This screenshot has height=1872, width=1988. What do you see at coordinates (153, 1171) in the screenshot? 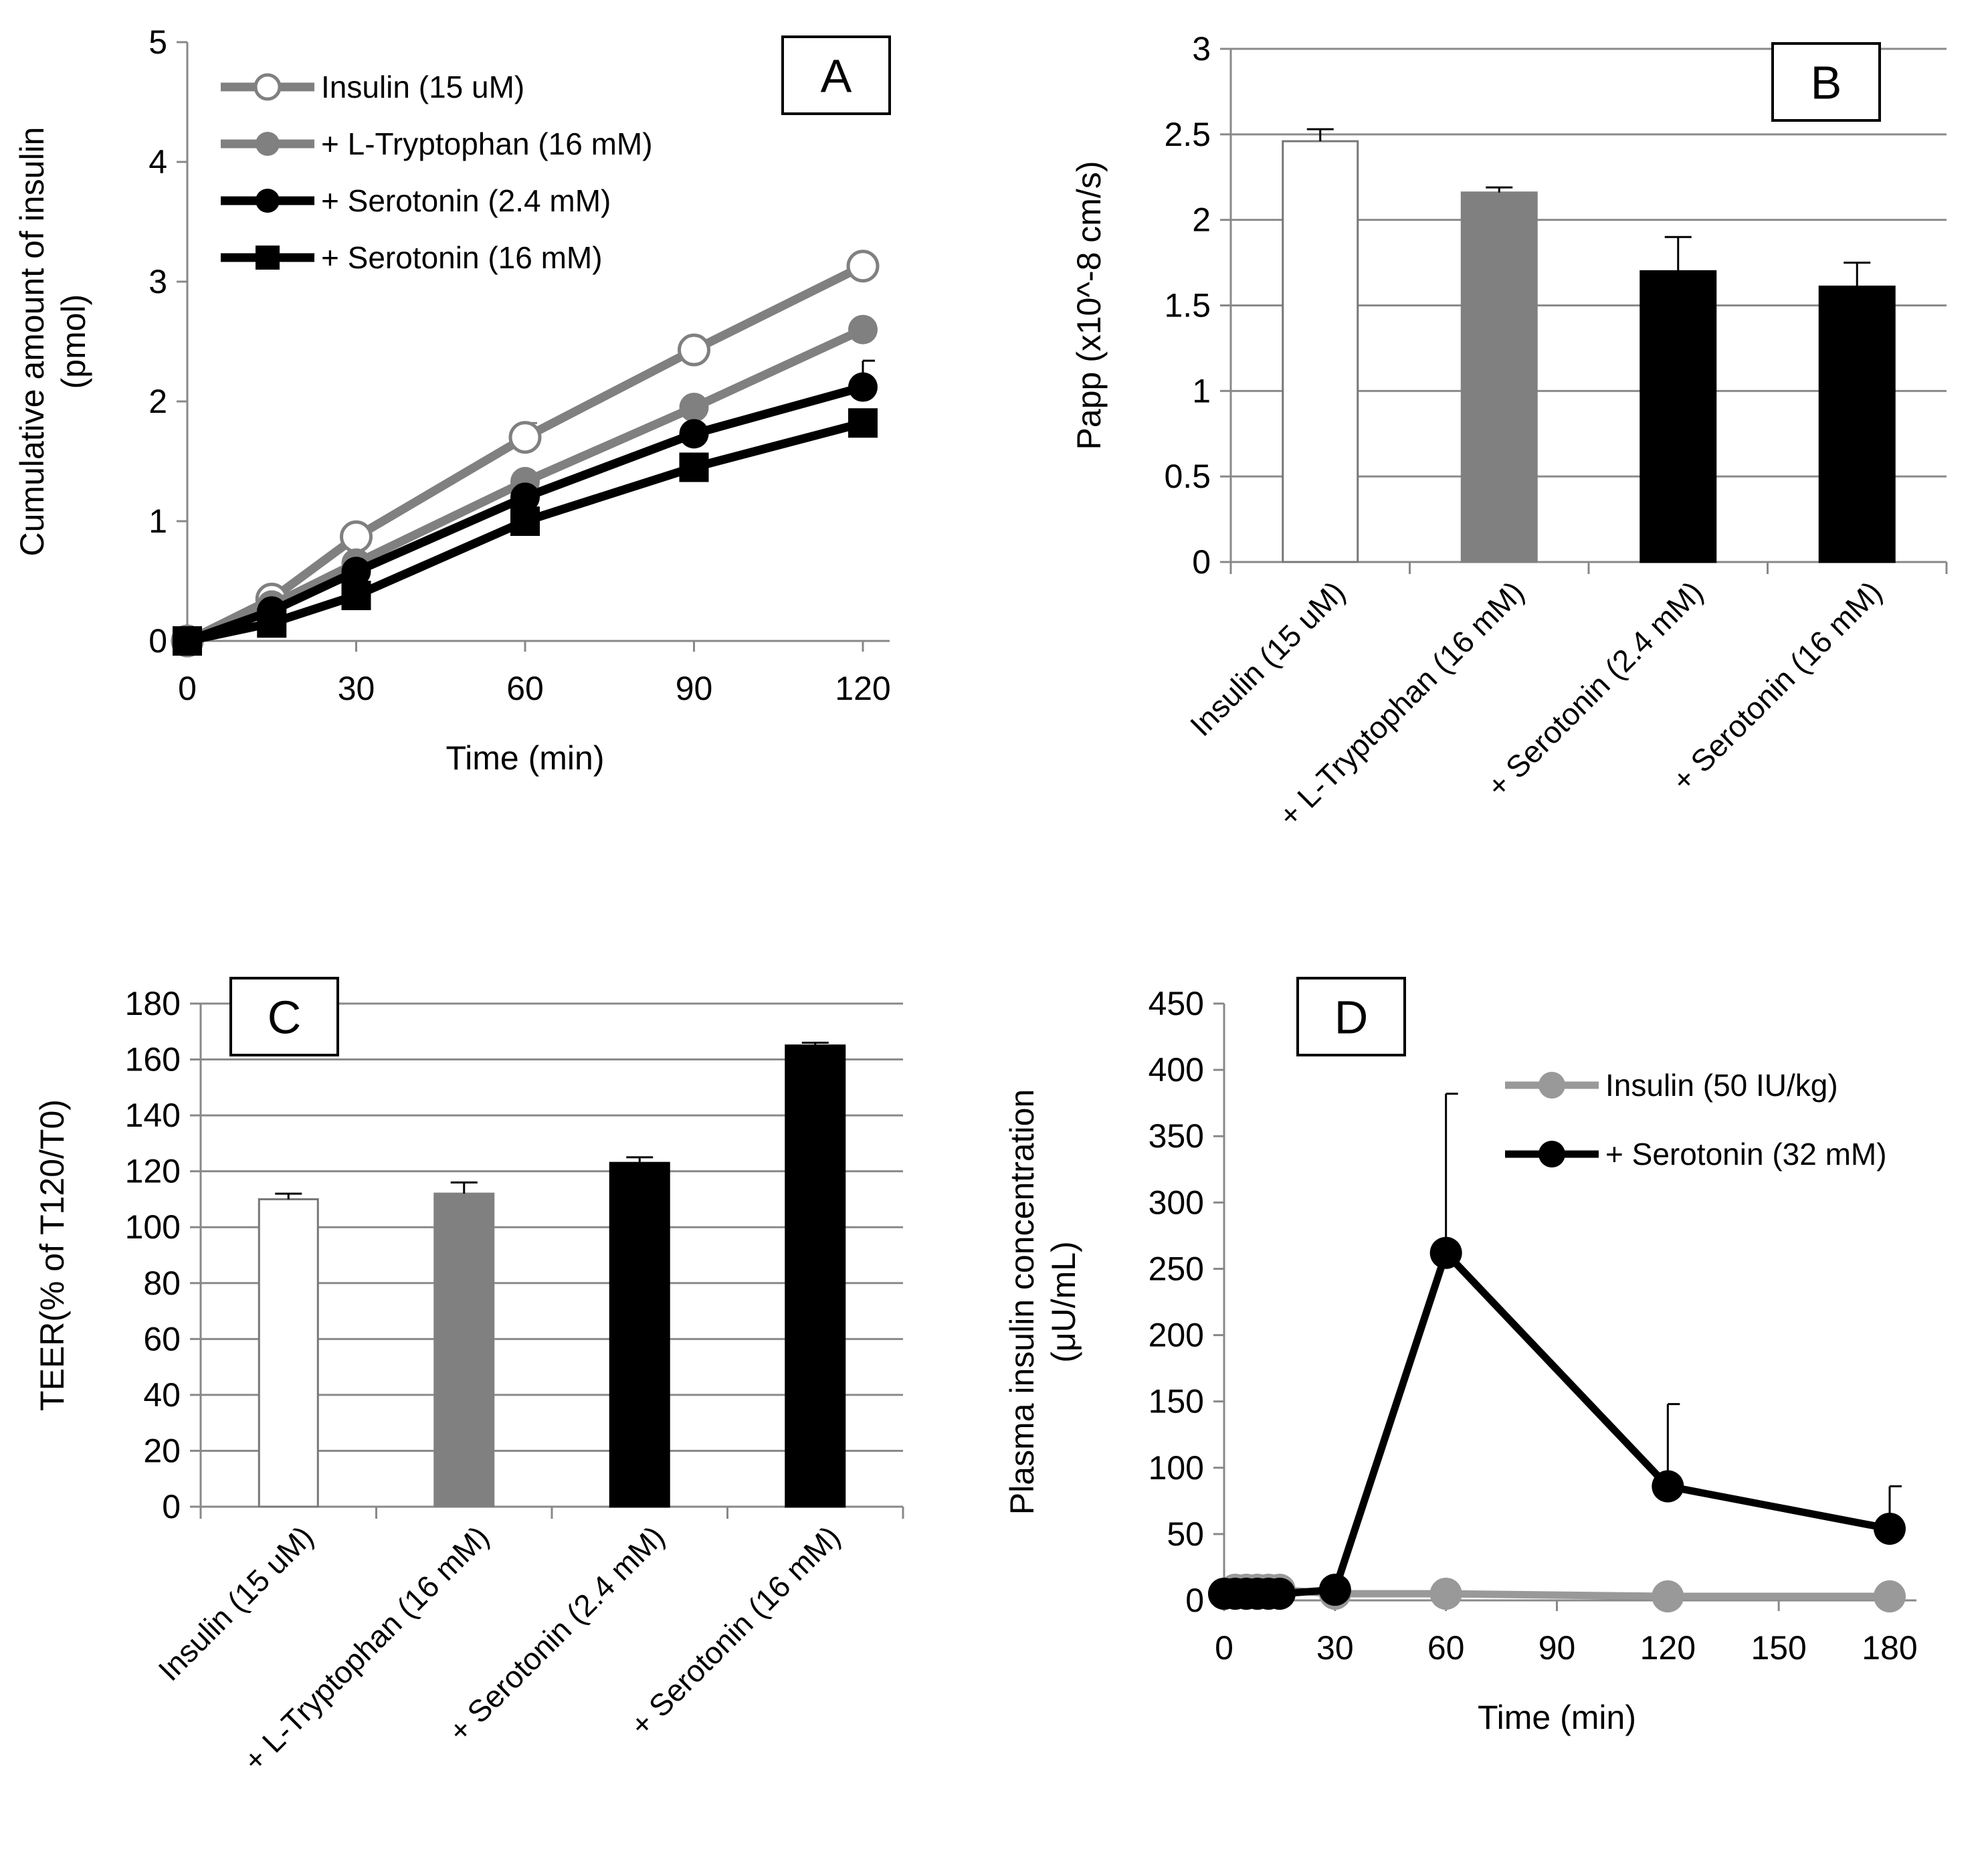
I see `y-tick-label: 120` at bounding box center [153, 1171].